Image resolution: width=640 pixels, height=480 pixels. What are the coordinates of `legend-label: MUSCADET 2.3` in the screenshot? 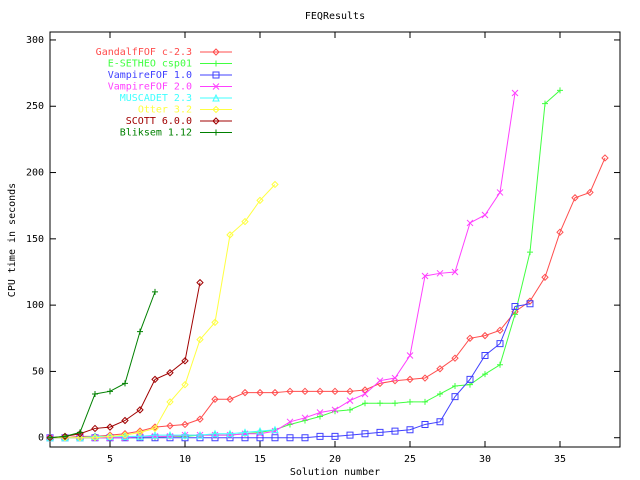 It's located at (156, 98).